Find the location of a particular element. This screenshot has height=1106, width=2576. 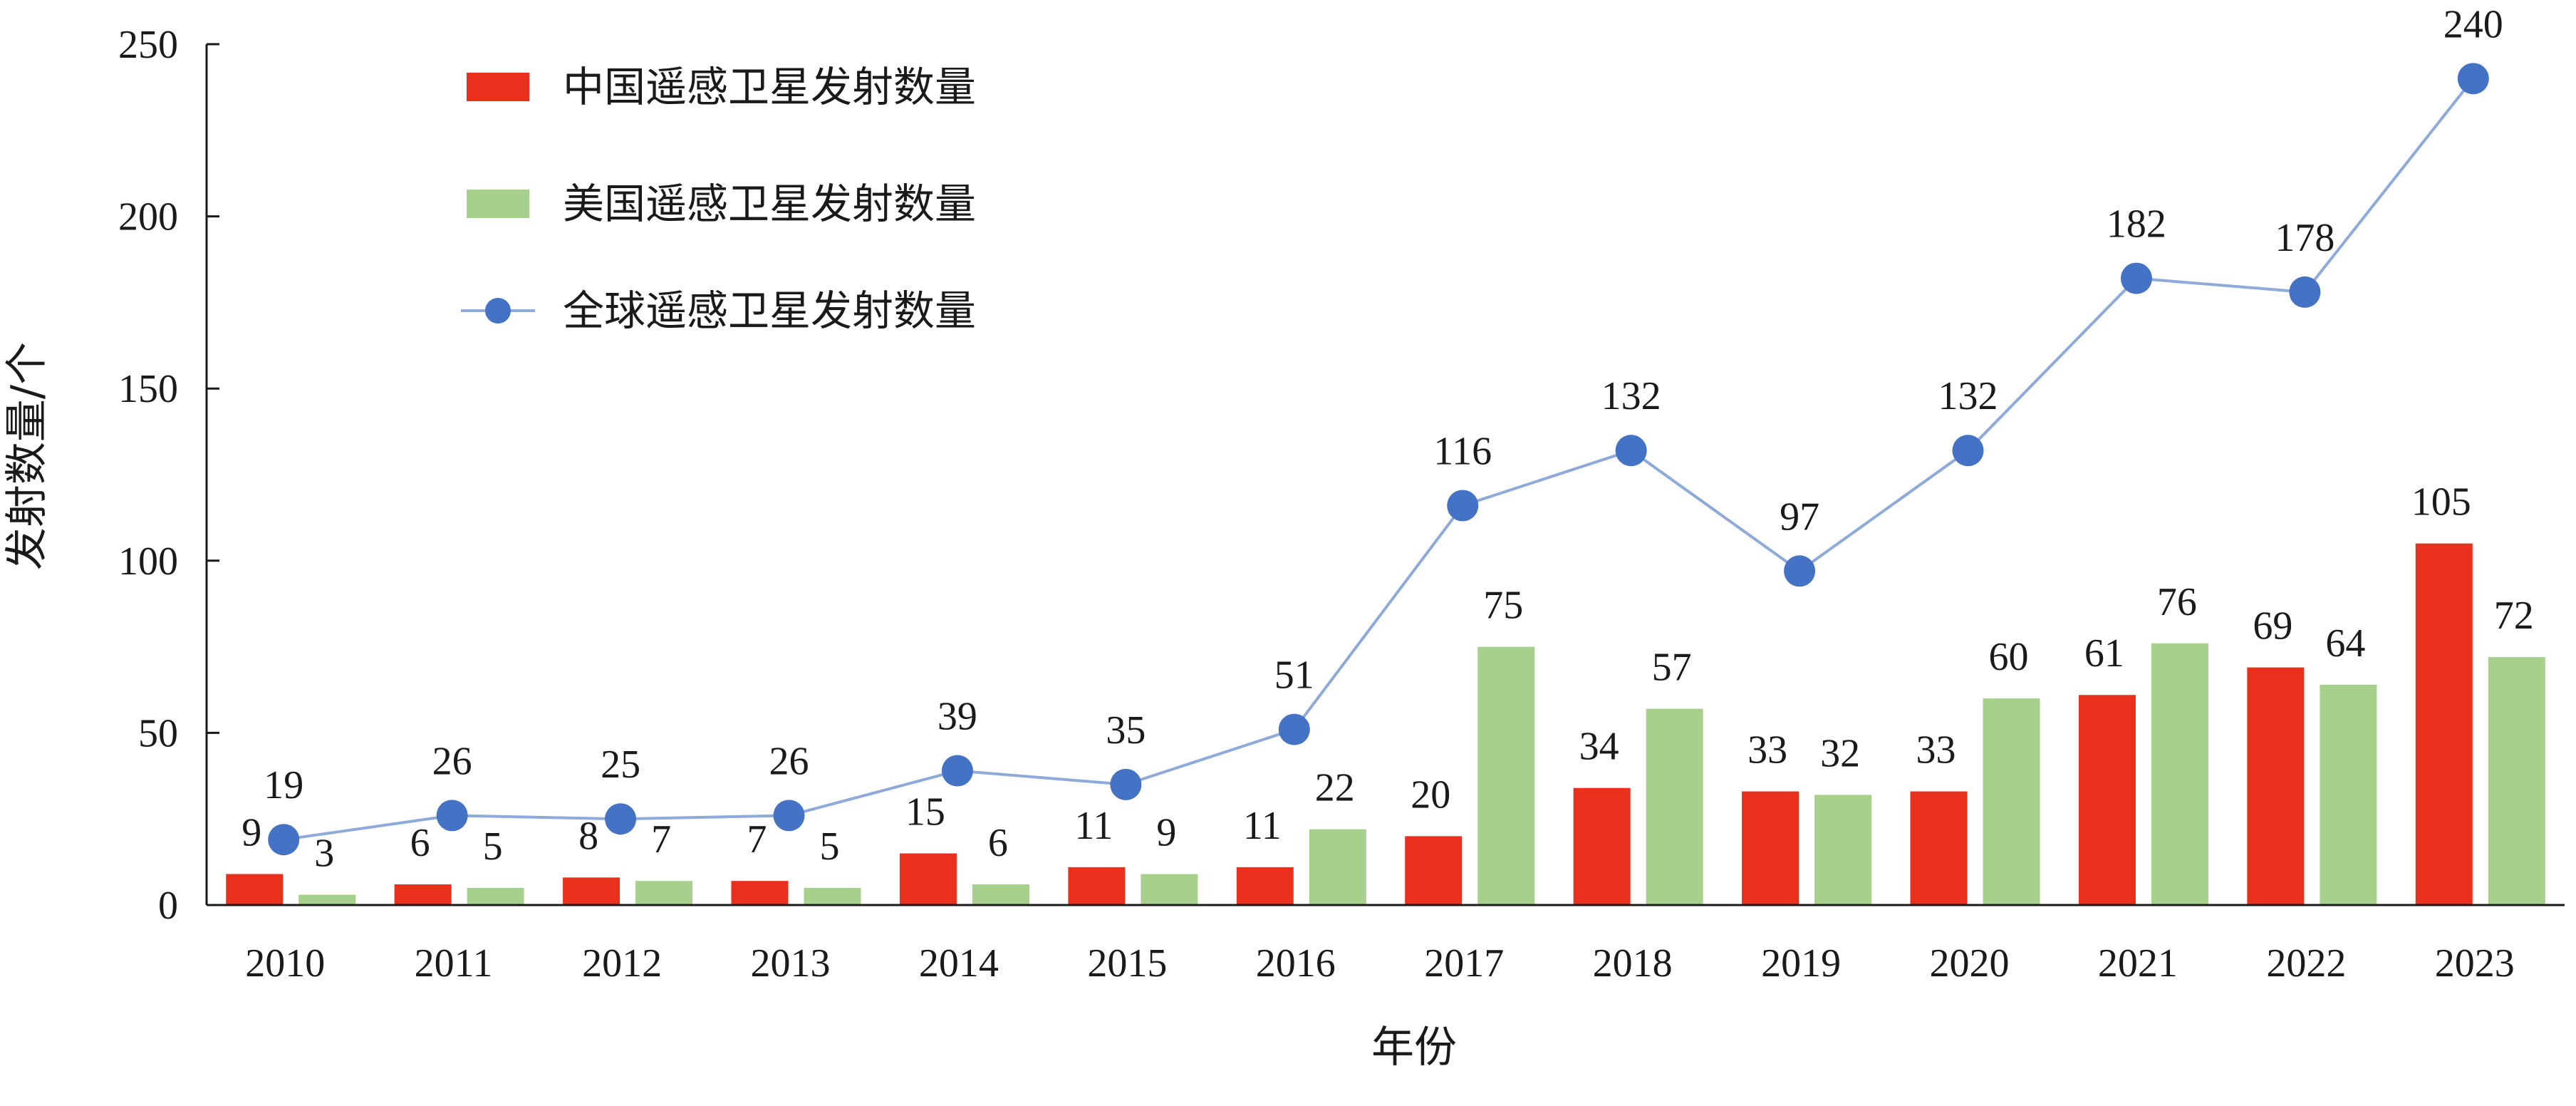

bar-china-2017 is located at coordinates (1434, 870).